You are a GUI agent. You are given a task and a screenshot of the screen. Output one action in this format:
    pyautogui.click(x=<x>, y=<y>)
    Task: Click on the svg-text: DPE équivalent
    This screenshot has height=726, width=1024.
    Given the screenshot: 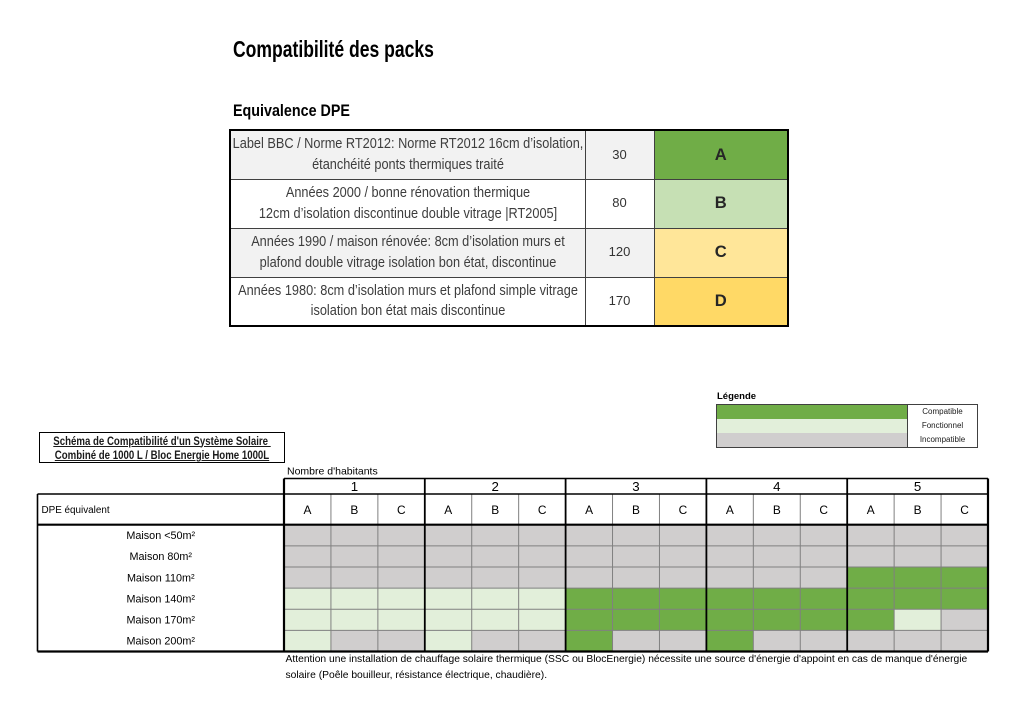 What is the action you would take?
    pyautogui.click(x=76, y=510)
    